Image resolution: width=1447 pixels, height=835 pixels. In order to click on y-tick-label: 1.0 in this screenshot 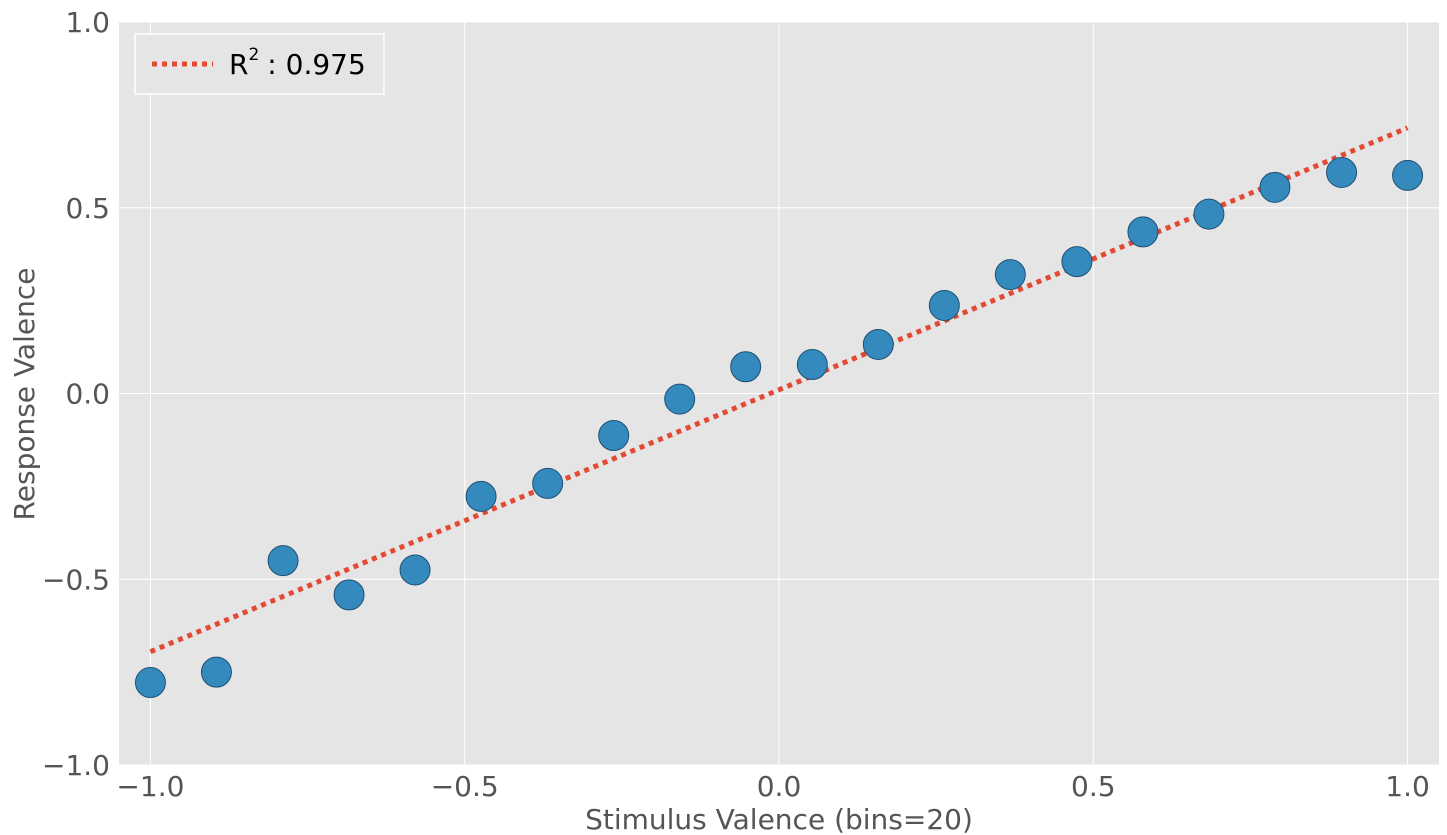, I will do `click(87, 22)`.